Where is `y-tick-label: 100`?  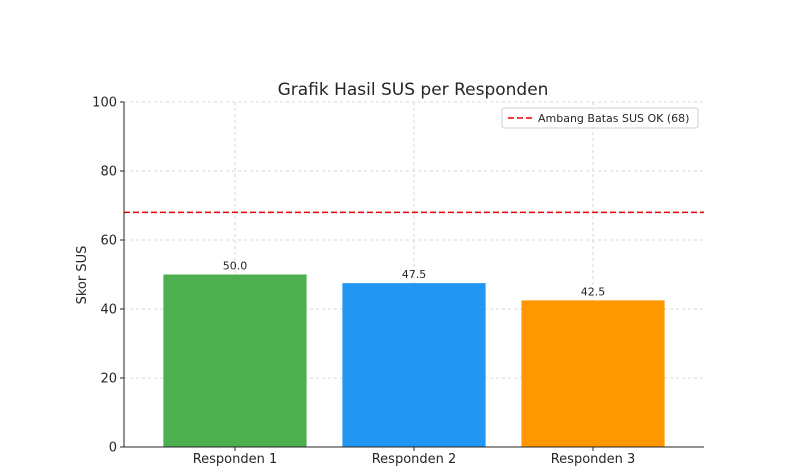
y-tick-label: 100 is located at coordinates (104, 103).